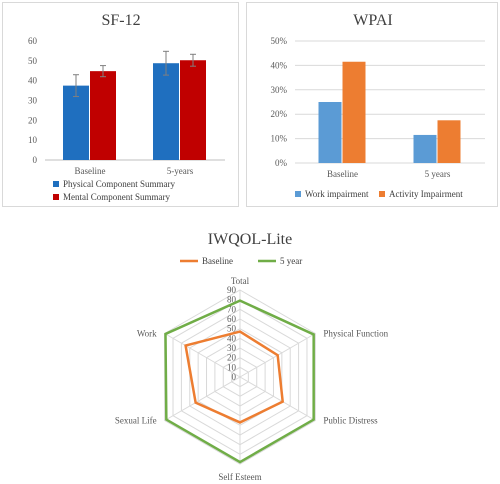  What do you see at coordinates (350, 421) in the screenshot?
I see `iwqol-category-label: Public Distress` at bounding box center [350, 421].